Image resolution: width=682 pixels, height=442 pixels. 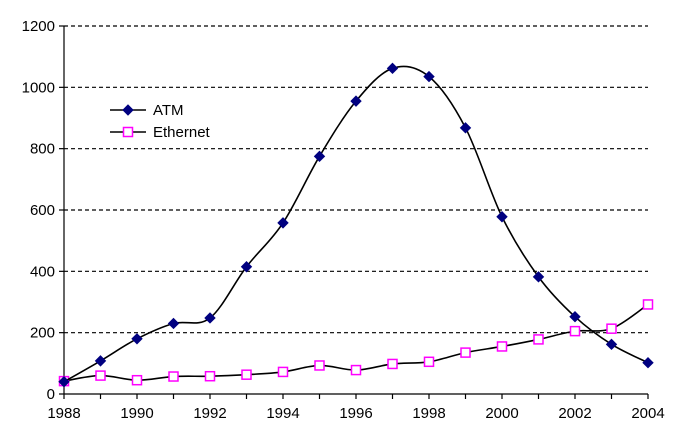 What do you see at coordinates (647, 413) in the screenshot?
I see `x-tick-label-2004: 2004` at bounding box center [647, 413].